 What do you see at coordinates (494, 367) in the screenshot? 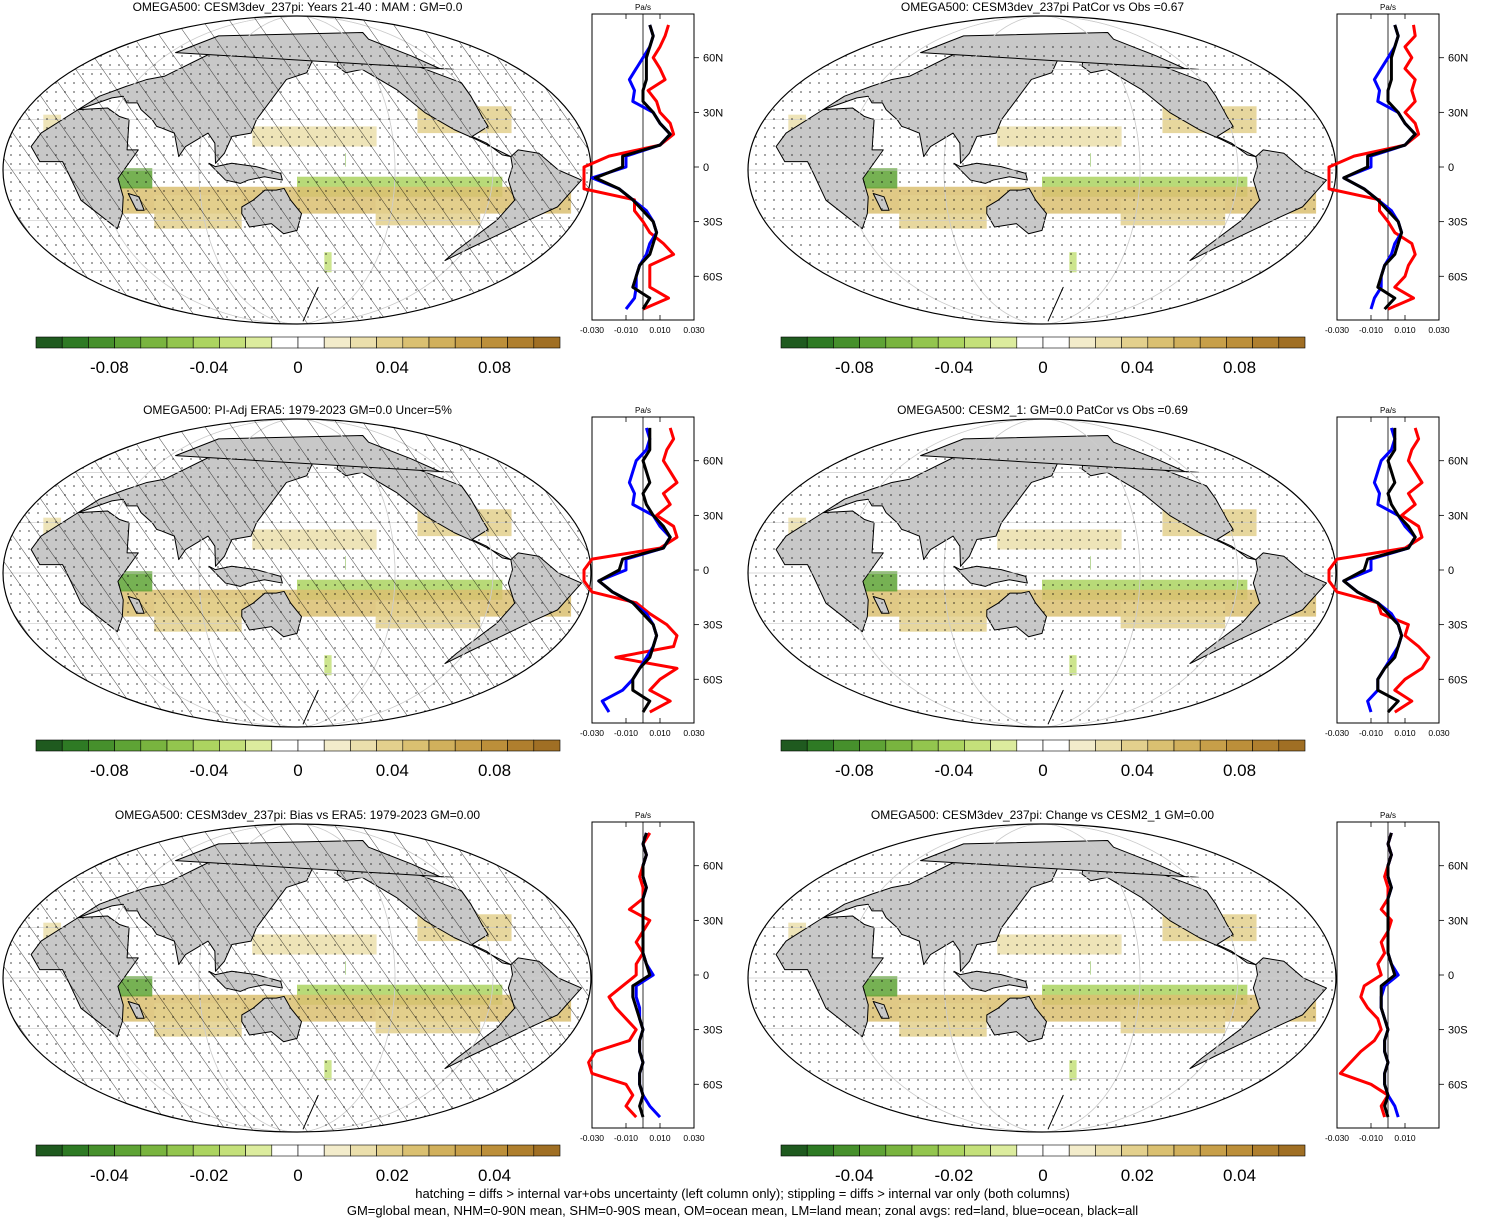
I see `colorbar-label: 0.08` at bounding box center [494, 367].